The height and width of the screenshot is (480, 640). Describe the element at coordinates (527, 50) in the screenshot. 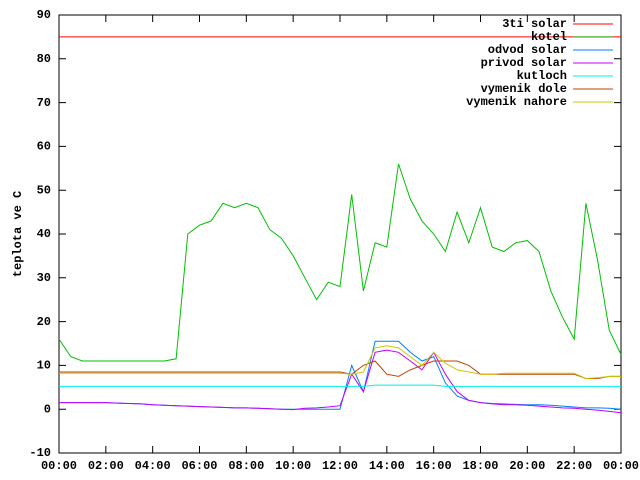

I see `legend-label: odvod solar` at that location.